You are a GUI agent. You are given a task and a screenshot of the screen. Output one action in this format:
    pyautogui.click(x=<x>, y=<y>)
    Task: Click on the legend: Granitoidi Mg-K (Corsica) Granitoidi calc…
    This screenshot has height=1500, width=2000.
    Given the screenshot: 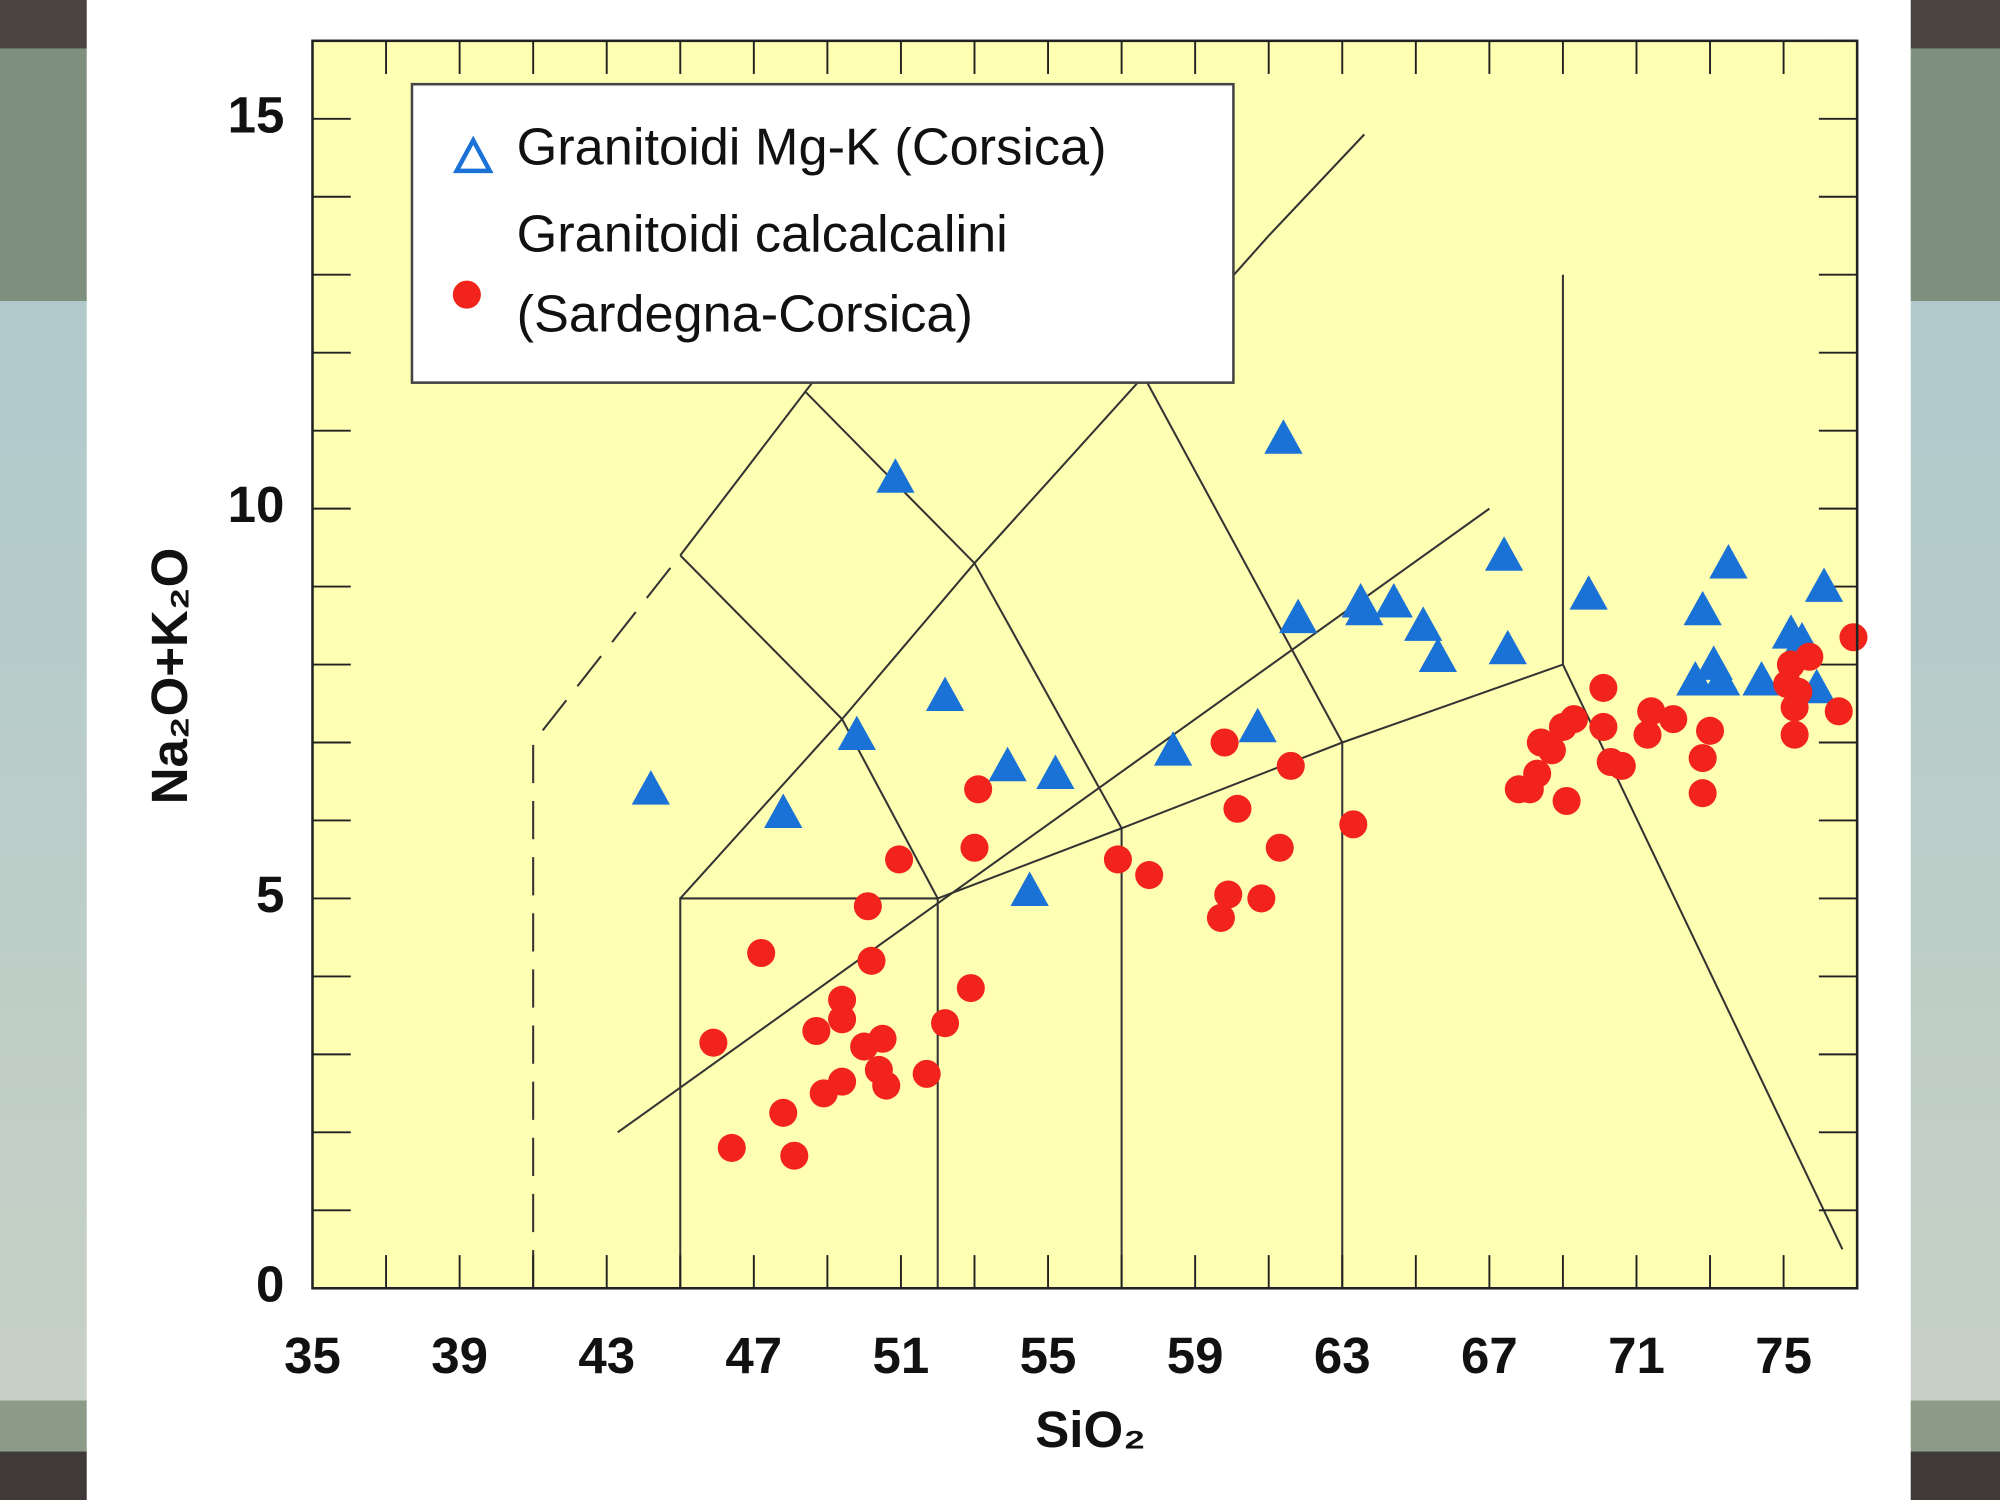 What is the action you would take?
    pyautogui.click(x=808, y=231)
    